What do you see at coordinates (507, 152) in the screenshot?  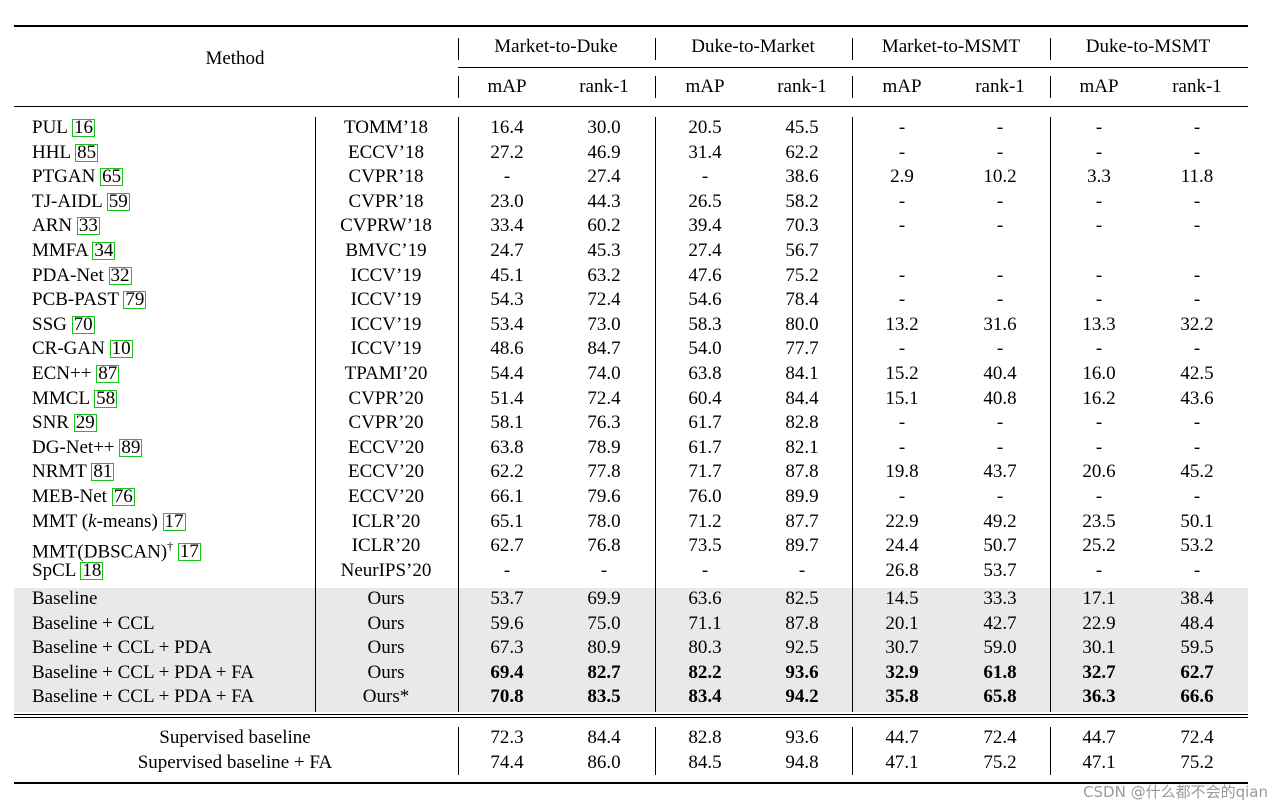 I see `value-cell: 27.2` at bounding box center [507, 152].